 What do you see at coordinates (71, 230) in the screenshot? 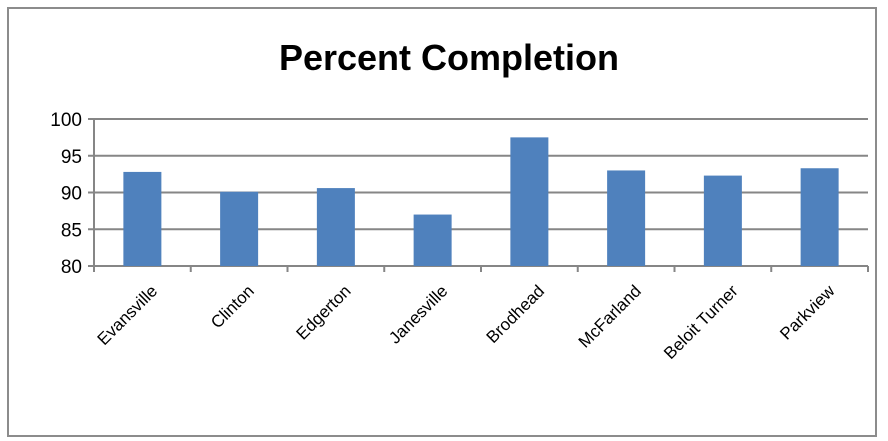
I see `y-tick-label: 85` at bounding box center [71, 230].